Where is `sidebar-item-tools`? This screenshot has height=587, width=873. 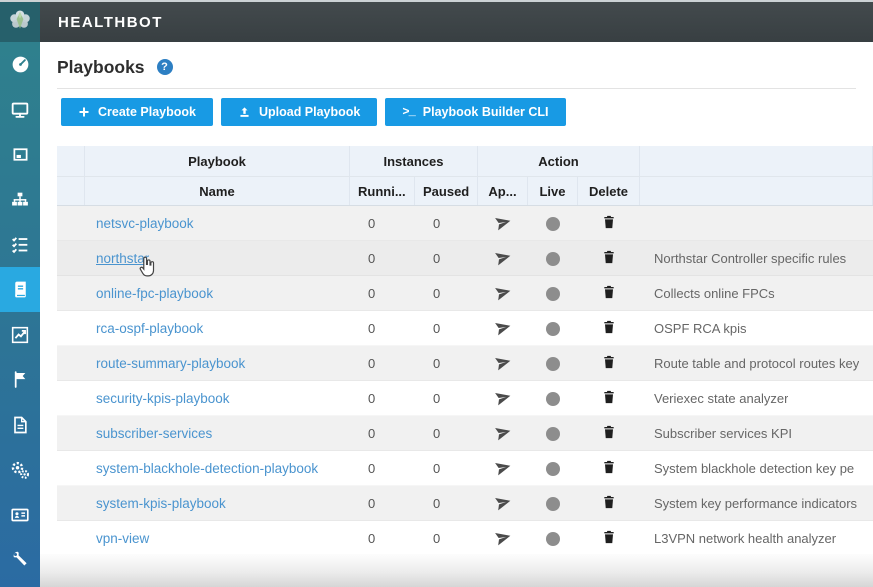
sidebar-item-tools is located at coordinates (20, 559).